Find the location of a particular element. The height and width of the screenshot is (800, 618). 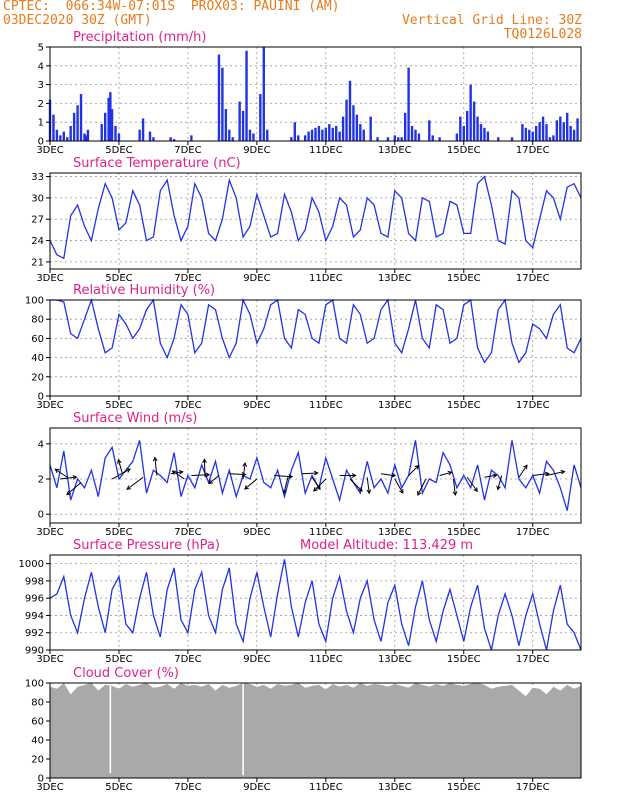

wind-xtick-label: 11DEC is located at coordinates (326, 532).